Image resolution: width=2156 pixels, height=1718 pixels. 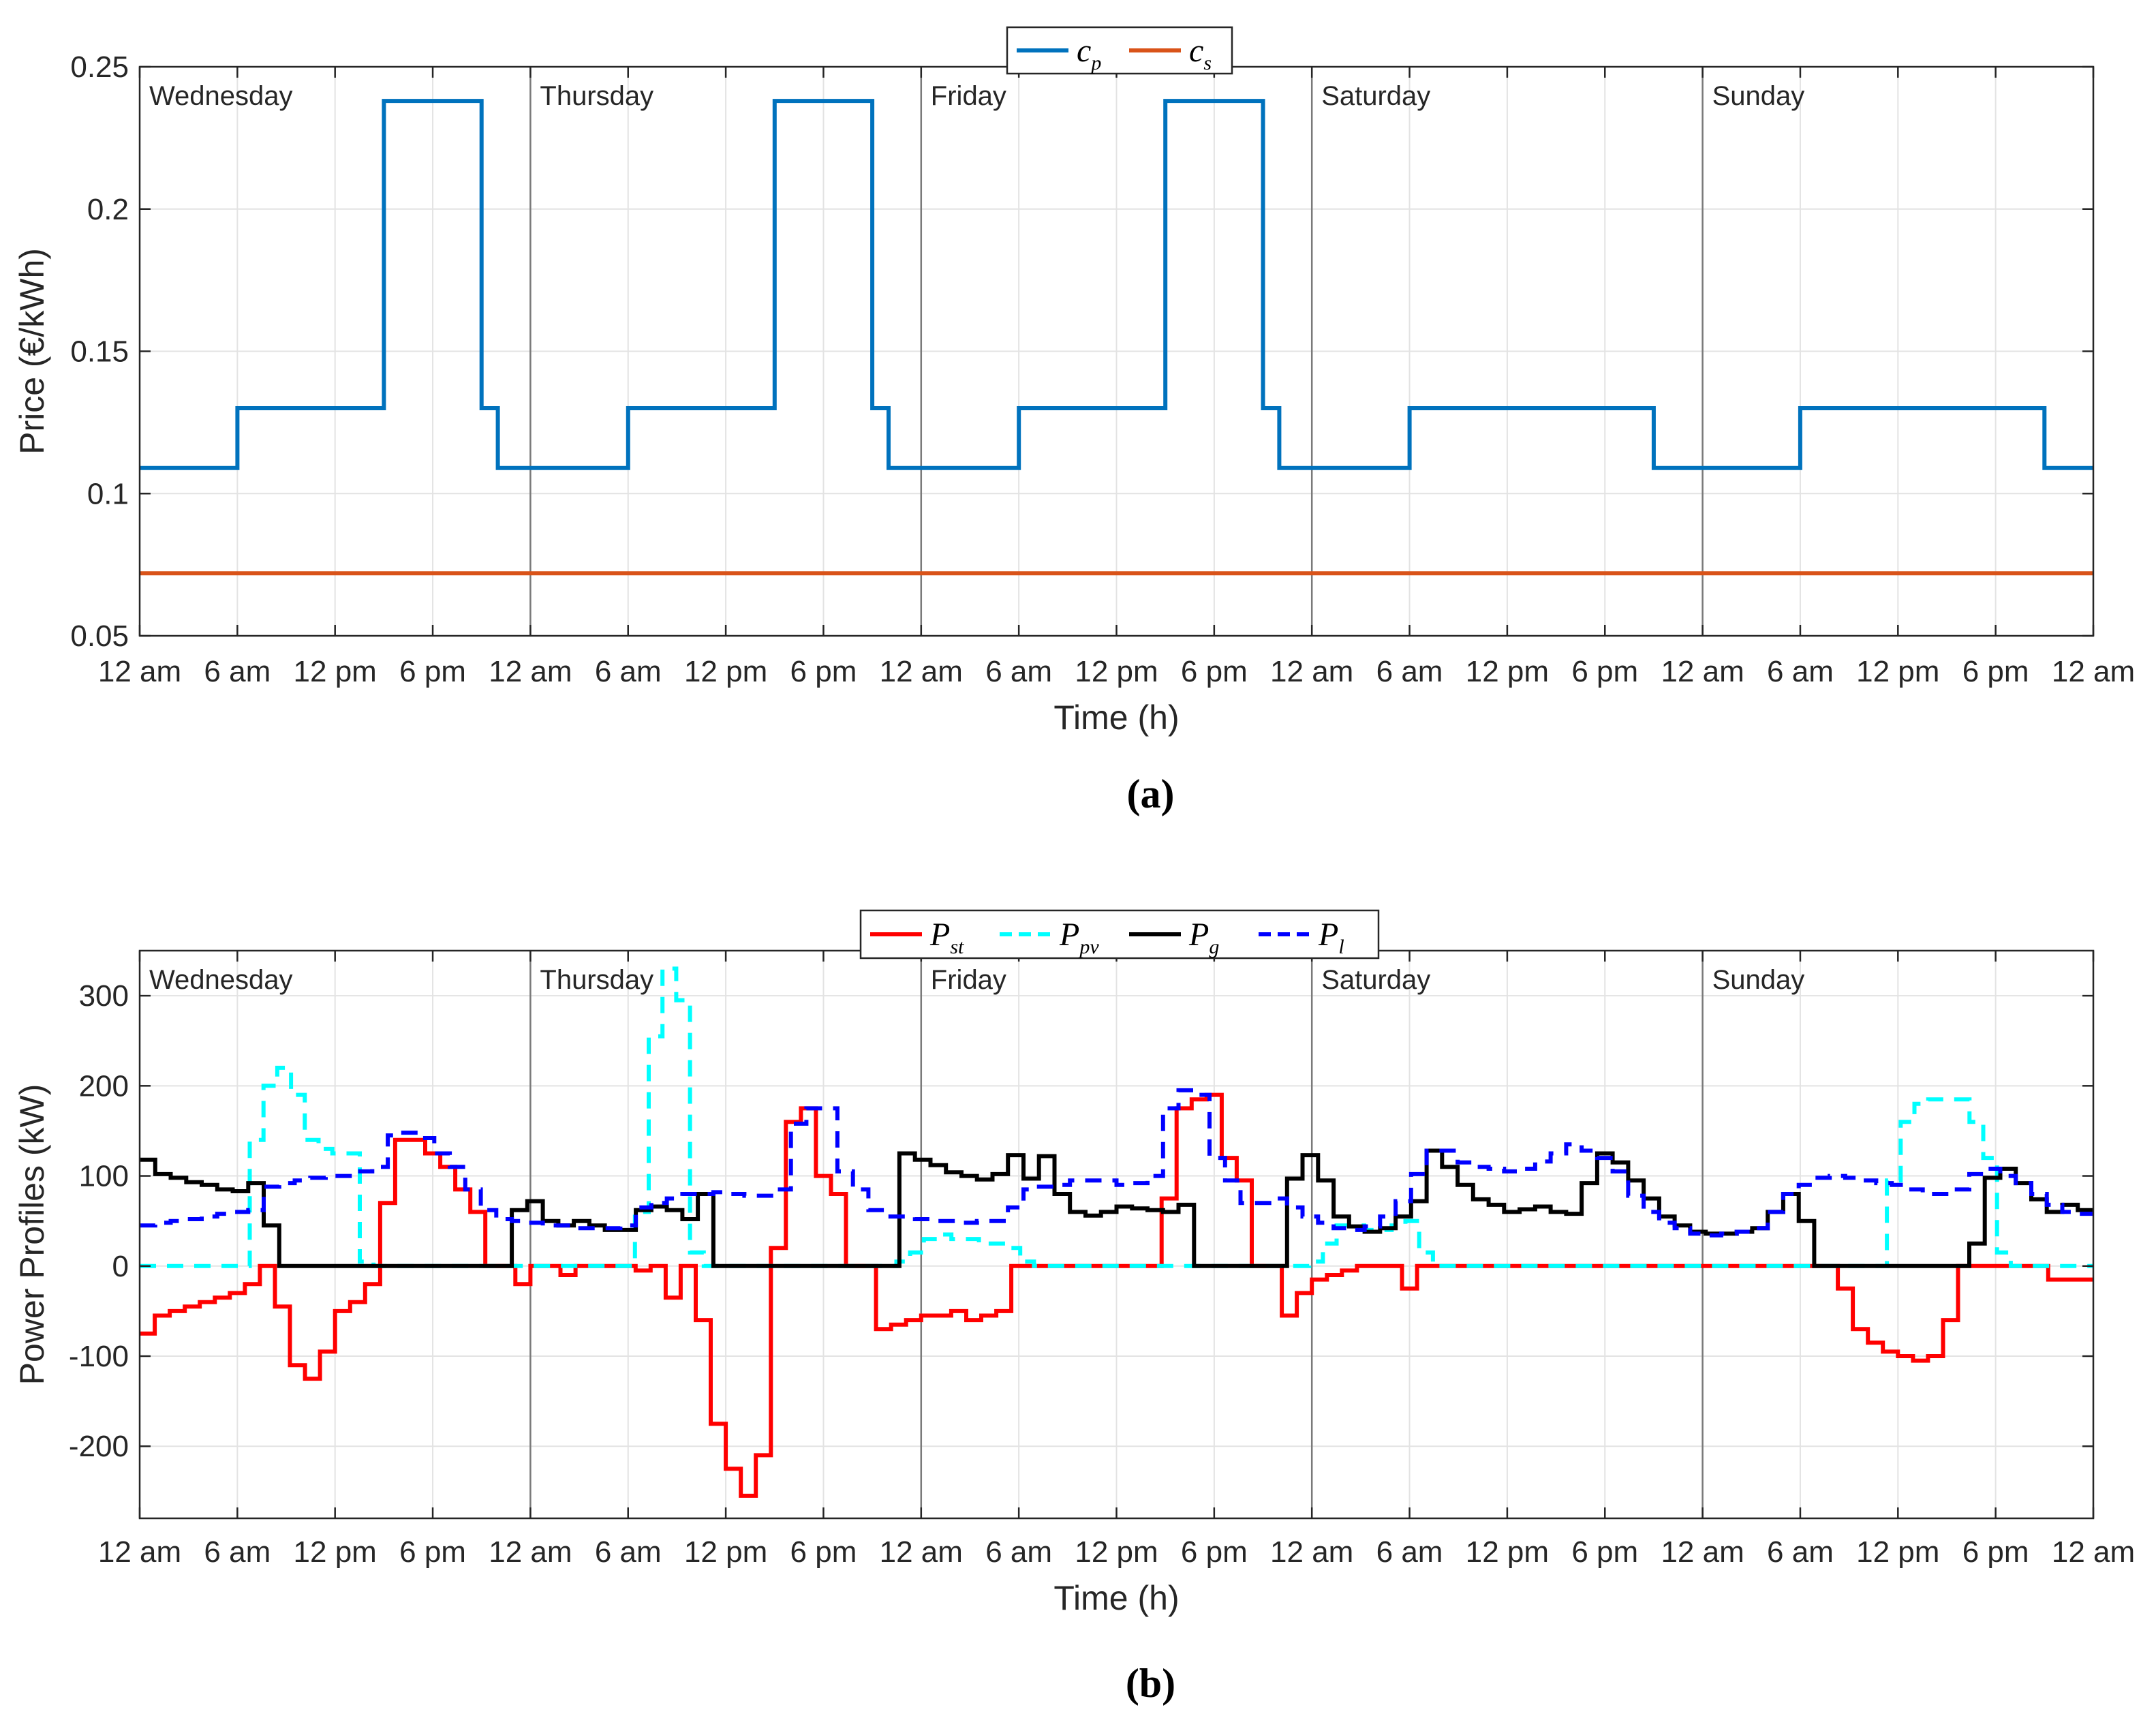 What do you see at coordinates (108, 493) in the screenshot?
I see `y-tick-label: 0.1` at bounding box center [108, 493].